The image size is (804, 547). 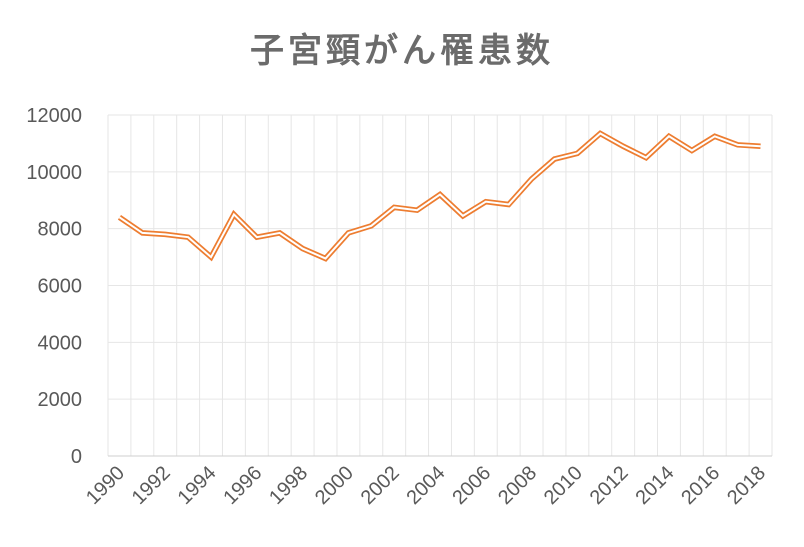 I want to click on x-tick-label: 1990, so click(x=105, y=485).